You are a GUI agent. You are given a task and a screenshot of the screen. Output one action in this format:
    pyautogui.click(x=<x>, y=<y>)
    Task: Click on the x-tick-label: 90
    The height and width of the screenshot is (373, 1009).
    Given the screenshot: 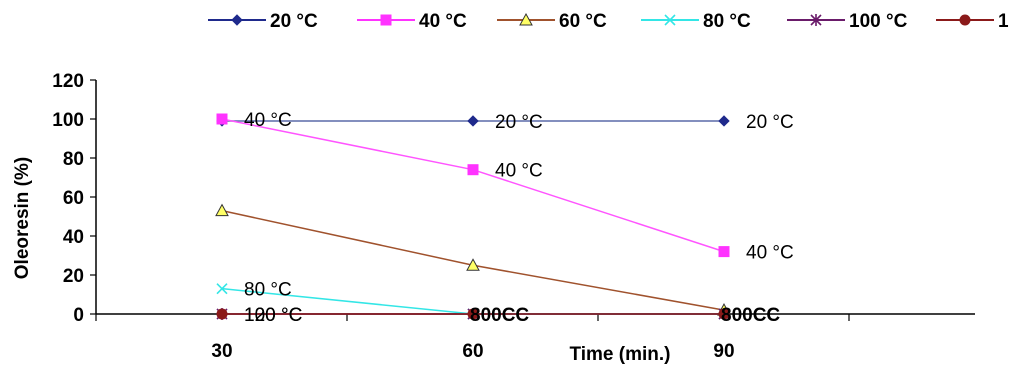 What is the action you would take?
    pyautogui.click(x=723, y=351)
    